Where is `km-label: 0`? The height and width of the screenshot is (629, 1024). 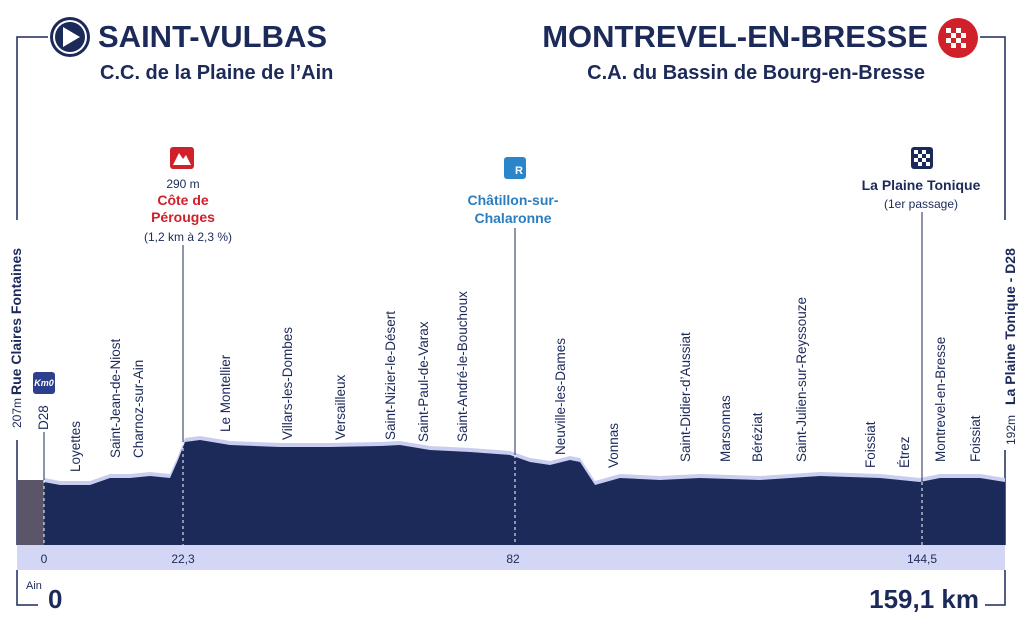
km-label: 0 is located at coordinates (44, 559).